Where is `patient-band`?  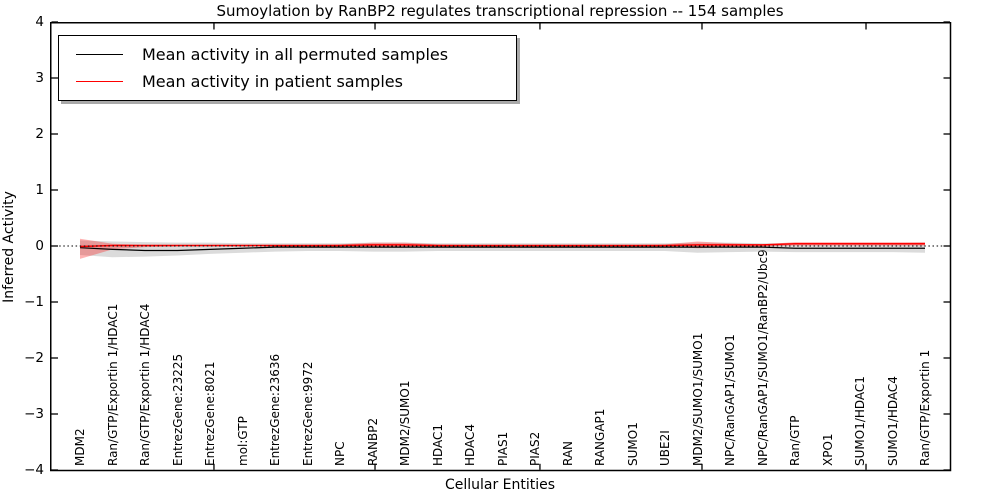 patient-band is located at coordinates (502, 248).